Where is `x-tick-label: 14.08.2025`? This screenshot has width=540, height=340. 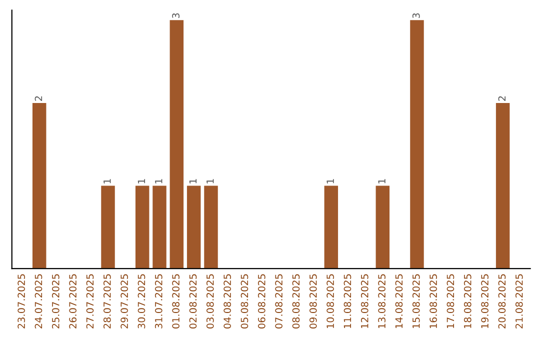 x-tick-label: 14.08.2025 is located at coordinates (399, 301).